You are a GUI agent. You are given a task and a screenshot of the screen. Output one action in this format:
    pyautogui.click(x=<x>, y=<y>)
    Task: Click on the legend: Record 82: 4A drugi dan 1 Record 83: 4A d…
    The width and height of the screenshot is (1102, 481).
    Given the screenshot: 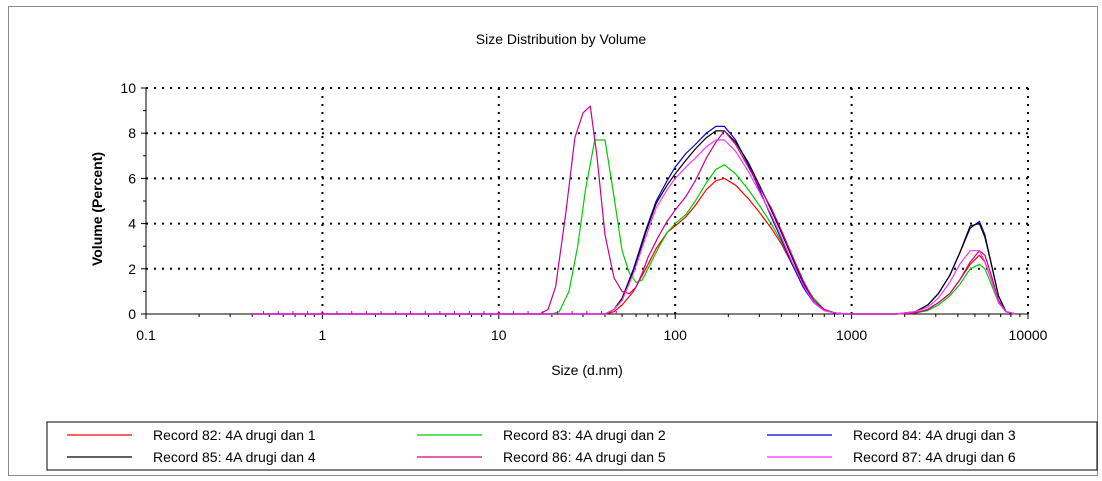 What is the action you would take?
    pyautogui.click(x=572, y=446)
    